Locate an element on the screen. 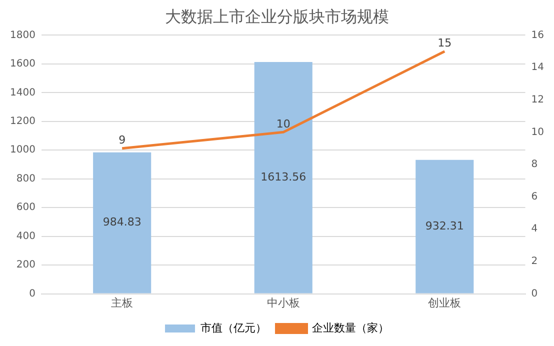  data-label: 984.83 is located at coordinates (122, 222).